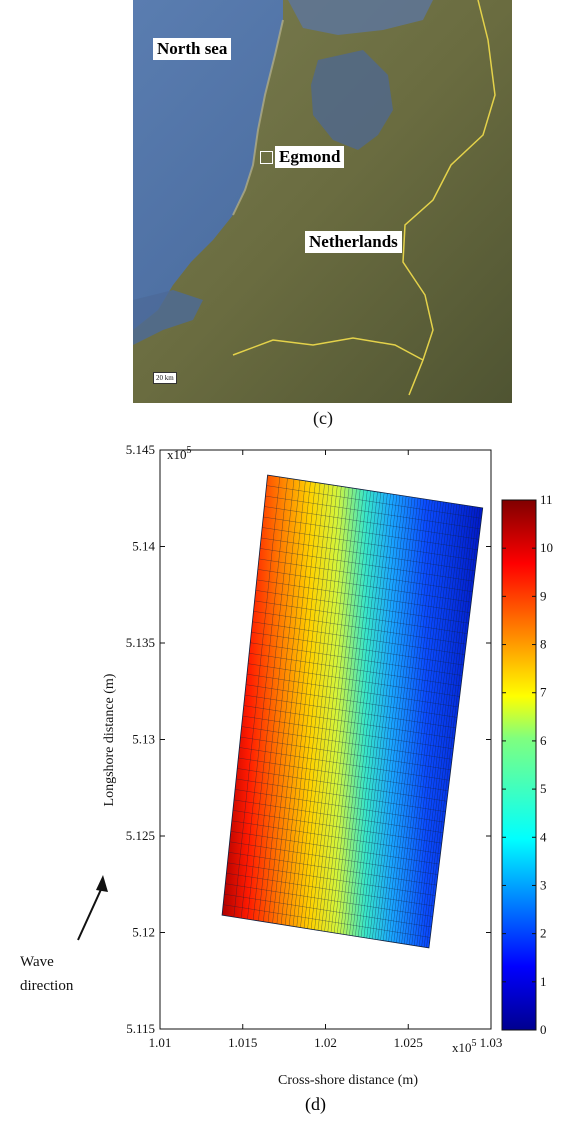 The width and height of the screenshot is (565, 1131). What do you see at coordinates (543, 933) in the screenshot?
I see `colorbar-tick-label: 2` at bounding box center [543, 933].